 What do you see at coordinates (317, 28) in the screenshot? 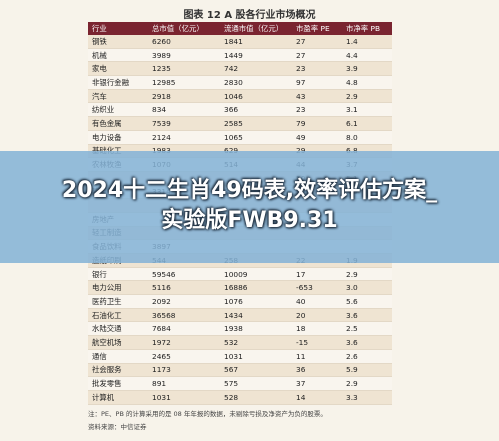
I see `header-pe: 市盈率 PE` at bounding box center [317, 28].